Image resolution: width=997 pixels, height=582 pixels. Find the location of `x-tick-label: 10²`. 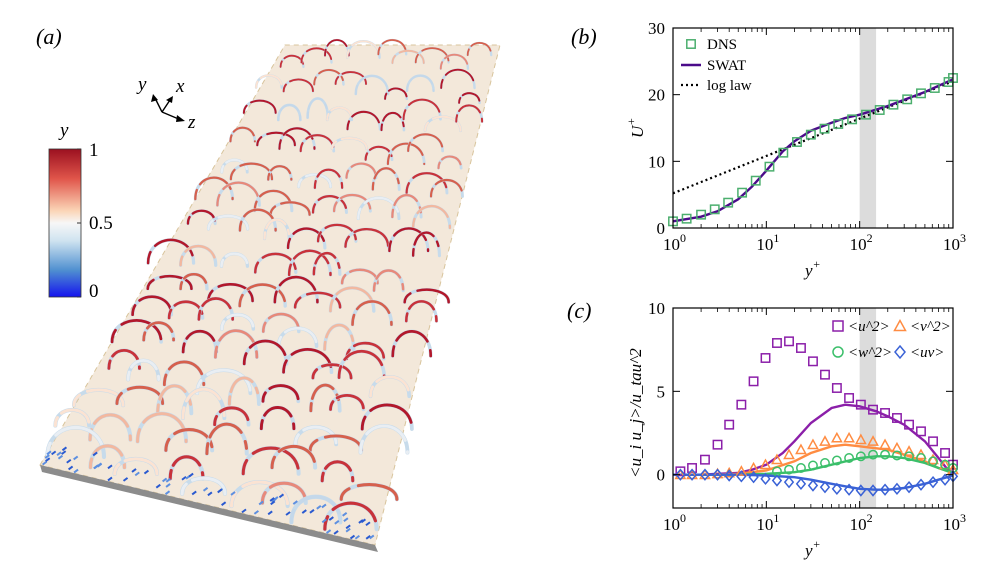

x-tick-label: 10² is located at coordinates (861, 242).